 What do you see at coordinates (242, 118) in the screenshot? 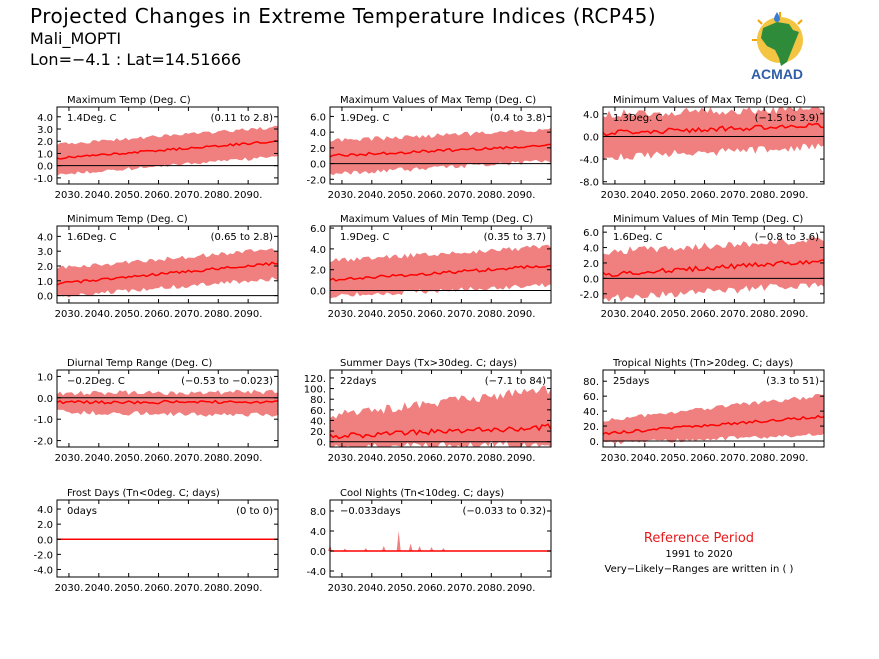
I see `chart-range: (0.11 to 2.8)` at bounding box center [242, 118].